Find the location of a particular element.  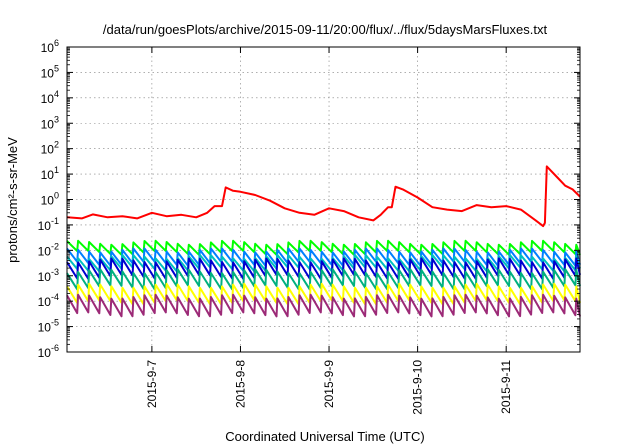

y-tick-label: 10⁵ is located at coordinates (50, 71).